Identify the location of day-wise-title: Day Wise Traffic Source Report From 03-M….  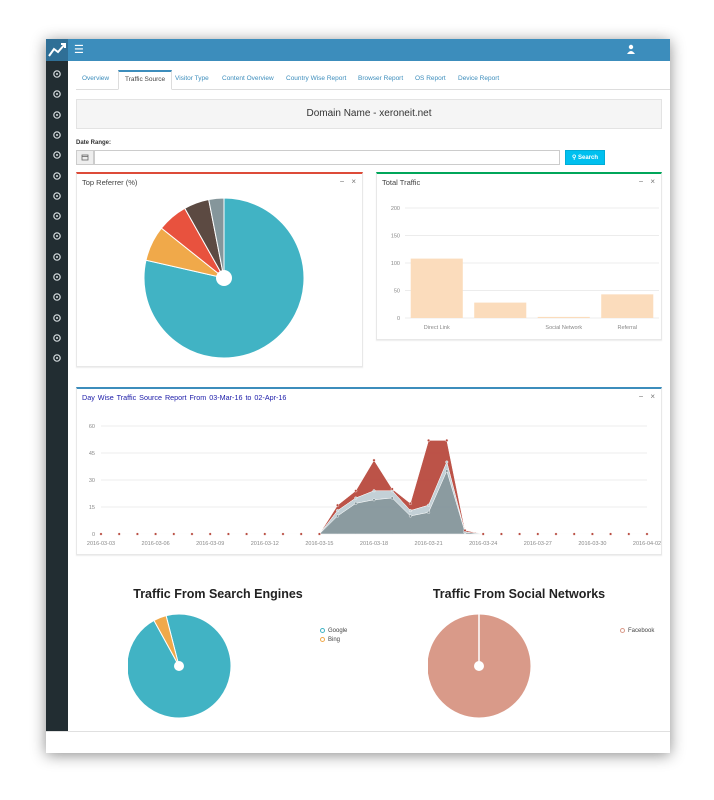
(184, 397).